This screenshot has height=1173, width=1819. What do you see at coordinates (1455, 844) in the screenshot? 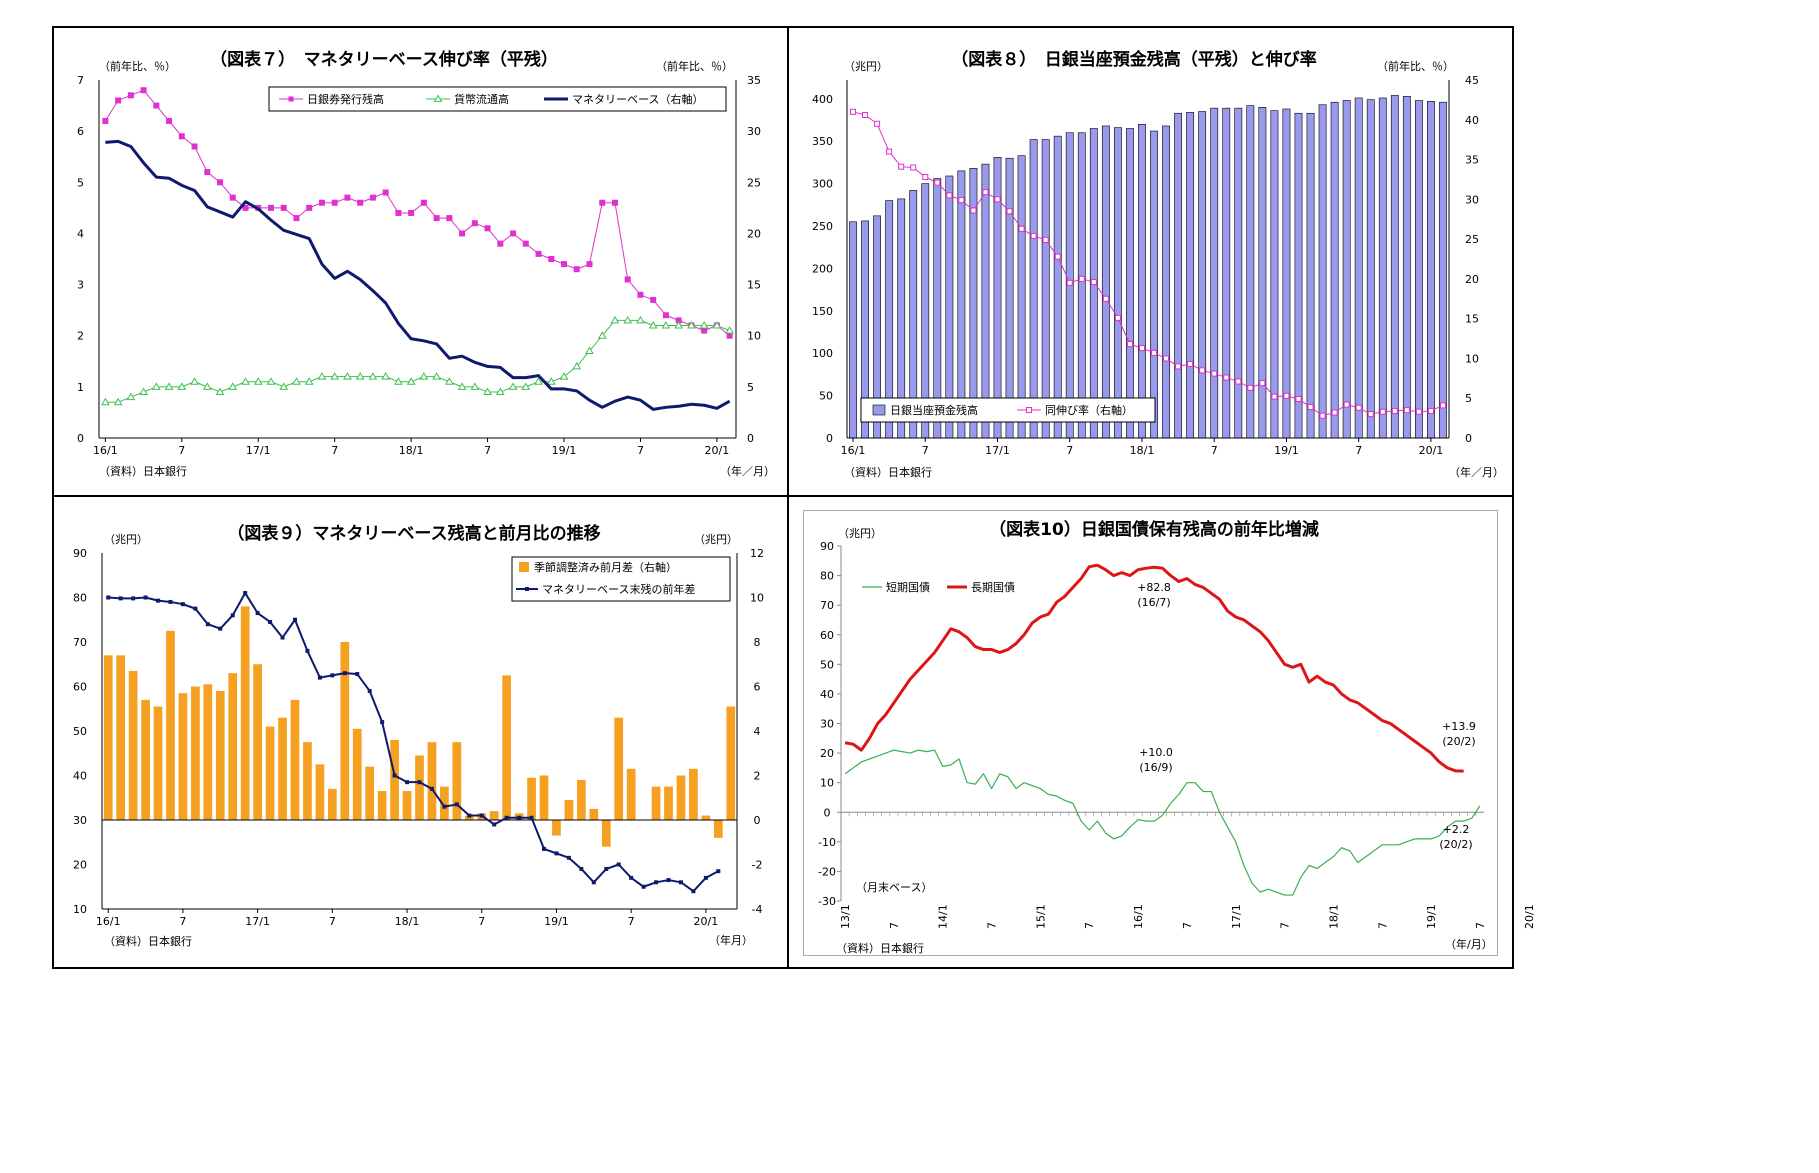
I see `fig10-annotation-date: (20/2)` at bounding box center [1455, 844].